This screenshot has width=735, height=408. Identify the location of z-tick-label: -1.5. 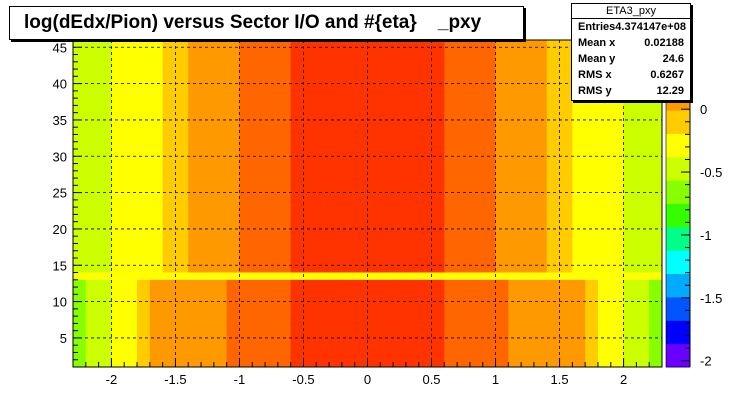
(711, 298).